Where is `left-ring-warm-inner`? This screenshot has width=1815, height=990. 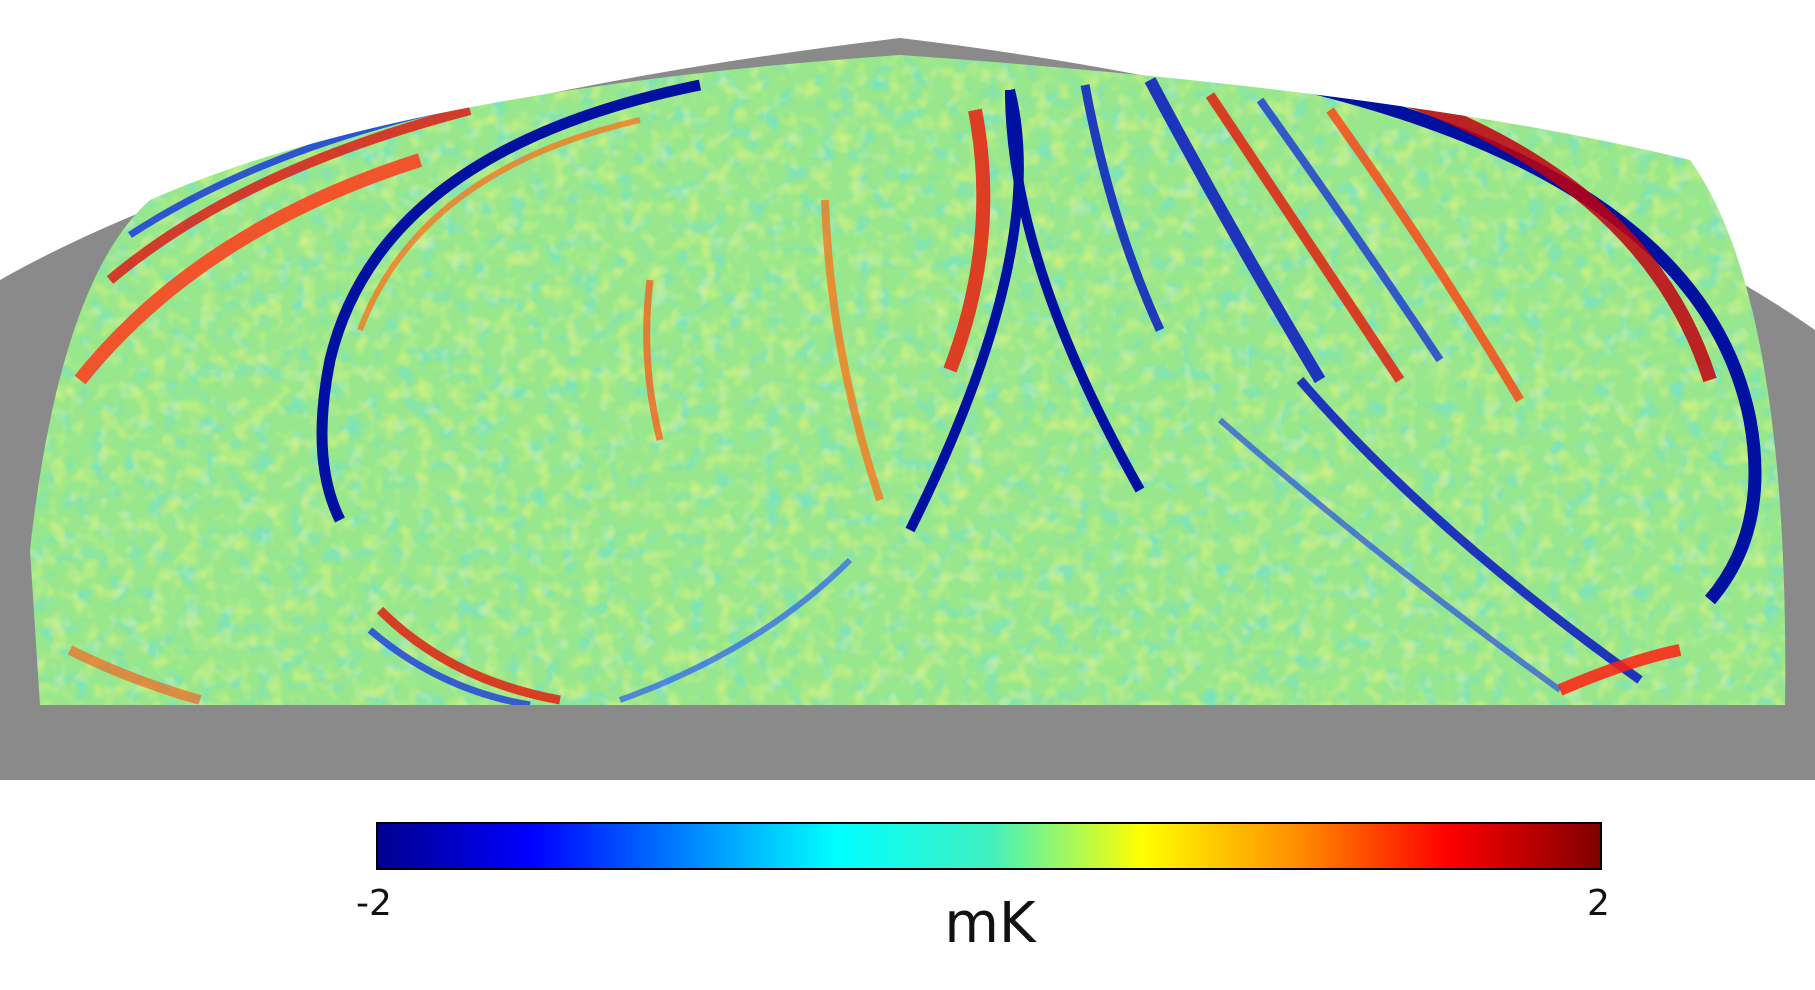
left-ring-warm-inner is located at coordinates (499, 224).